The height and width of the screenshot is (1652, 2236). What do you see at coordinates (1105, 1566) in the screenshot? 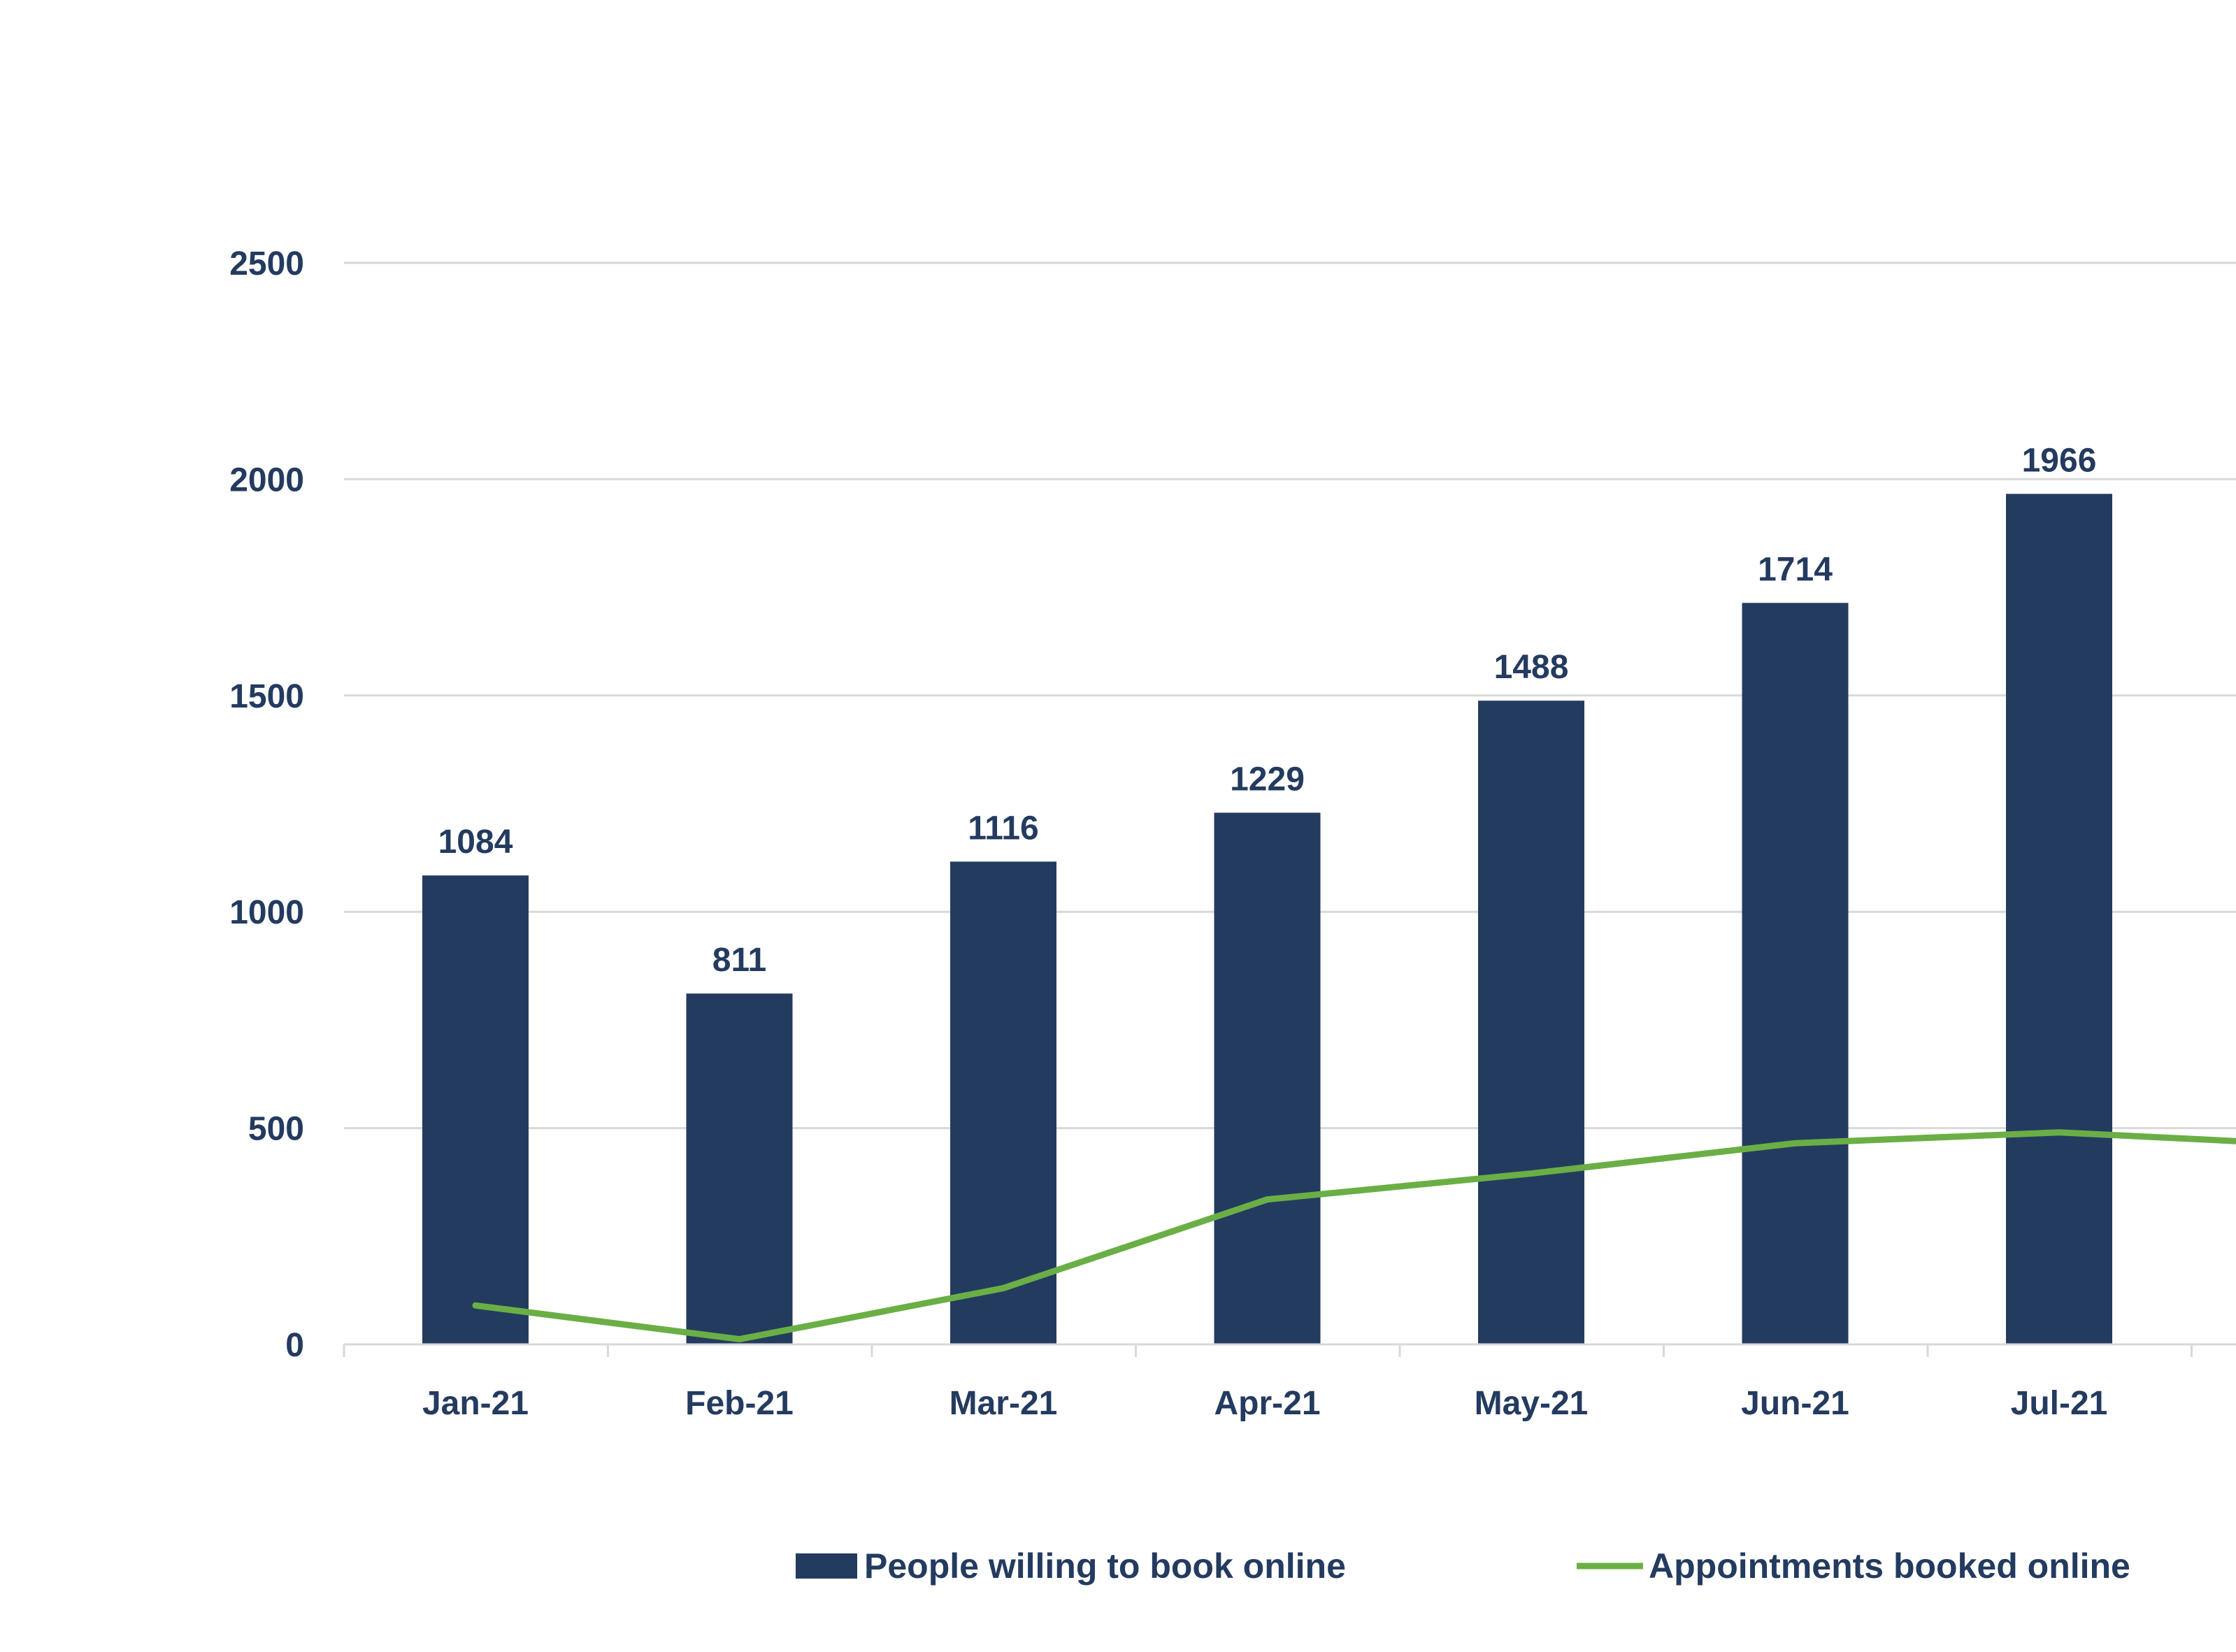
I see `legend-label-bars: People willing to book online` at bounding box center [1105, 1566].